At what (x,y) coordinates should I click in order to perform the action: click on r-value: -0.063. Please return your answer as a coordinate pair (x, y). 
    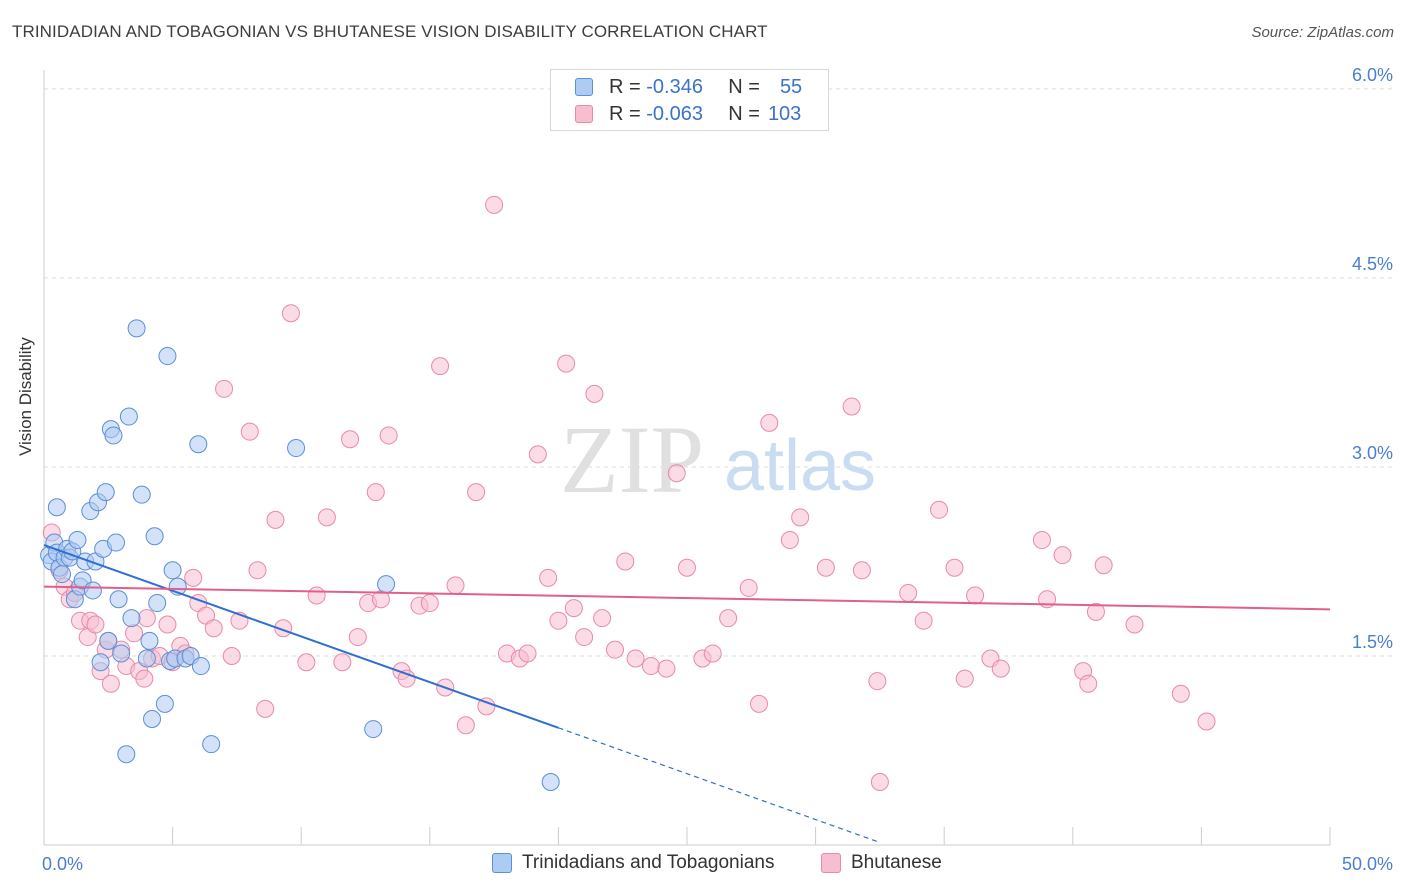
    Looking at the image, I should click on (674, 113).